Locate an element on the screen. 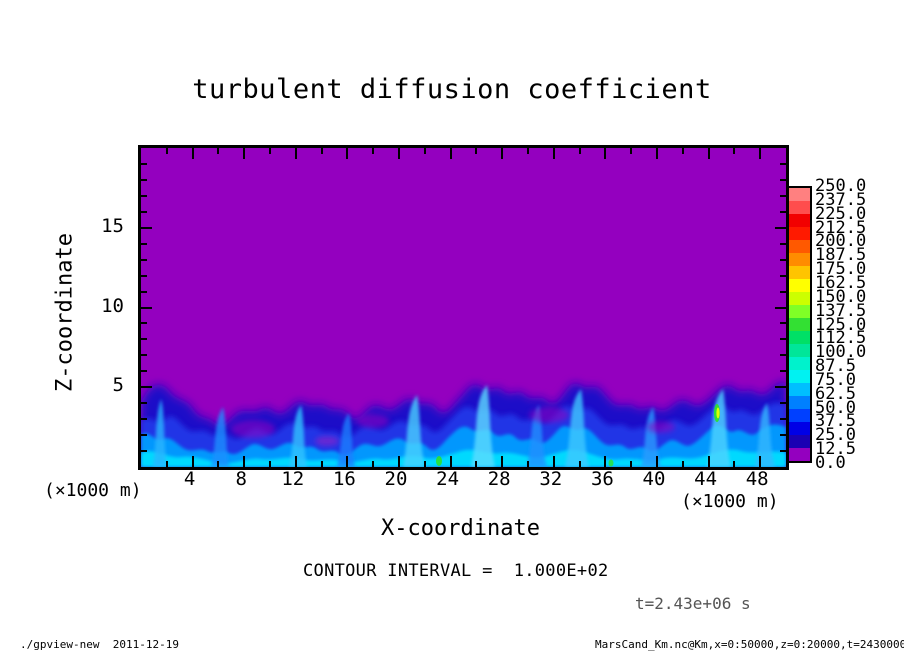  contour-interval-caption: CONTOUR INTERVAL = 1.000E+02 is located at coordinates (456, 571).